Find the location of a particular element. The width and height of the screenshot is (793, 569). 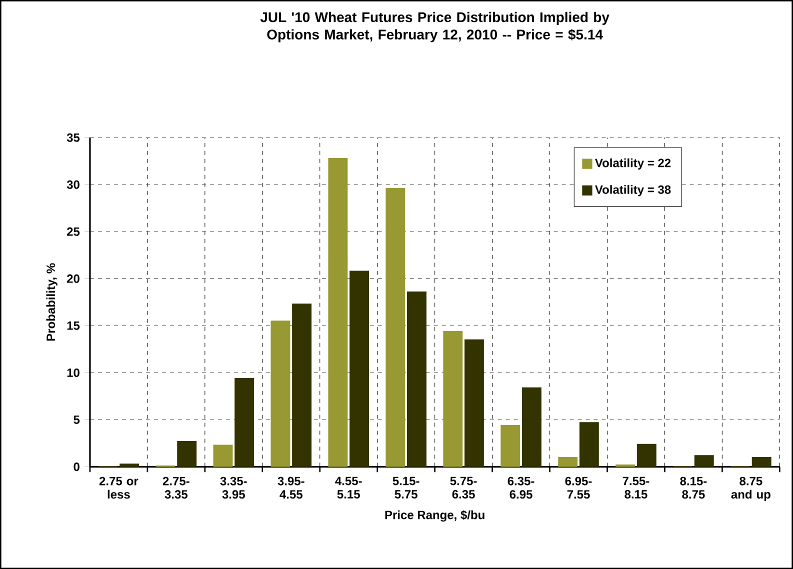

x-tick-label: 5.75-6.35 is located at coordinates (463, 487).